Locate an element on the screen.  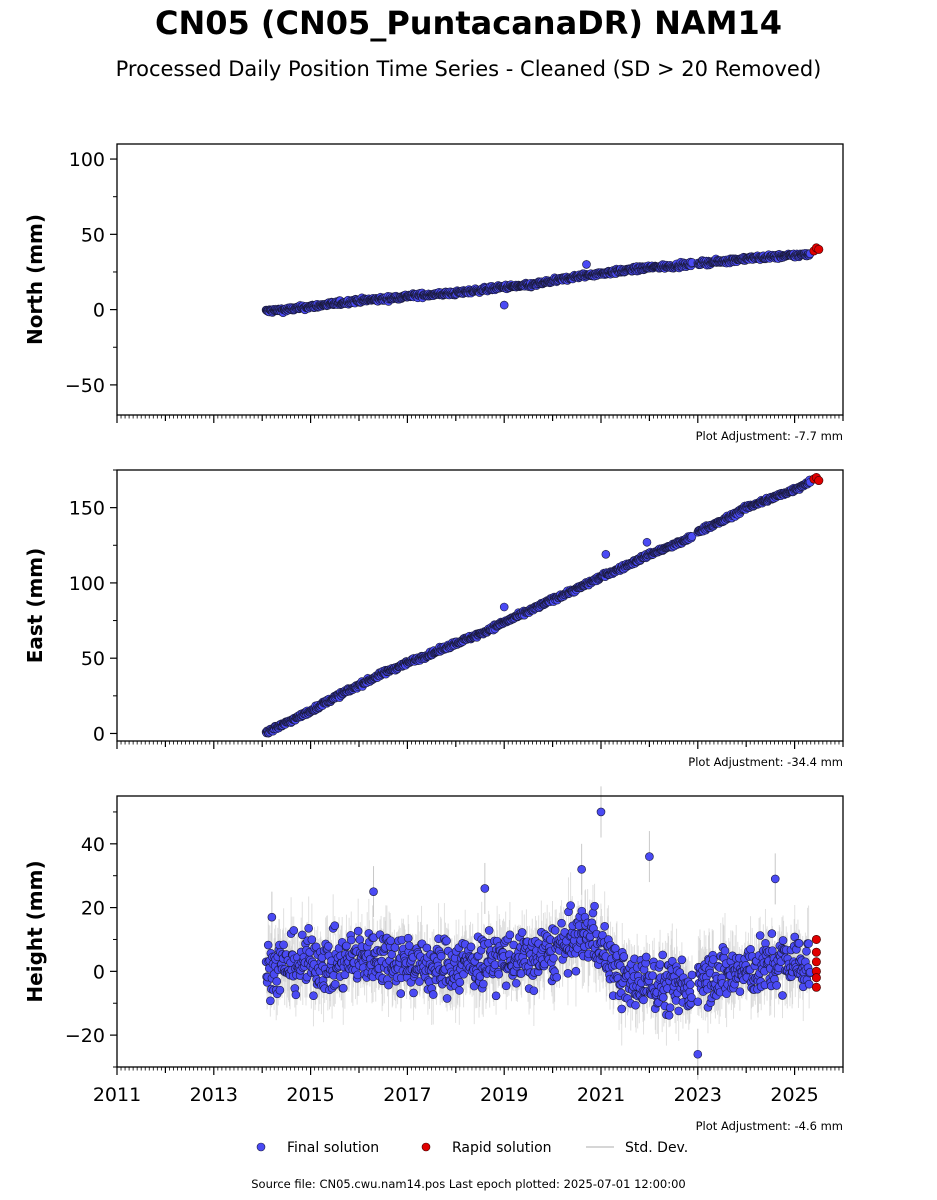
plot-adjustment-note: Plot Adjustment: -34.4 mm is located at coordinates (765, 762).